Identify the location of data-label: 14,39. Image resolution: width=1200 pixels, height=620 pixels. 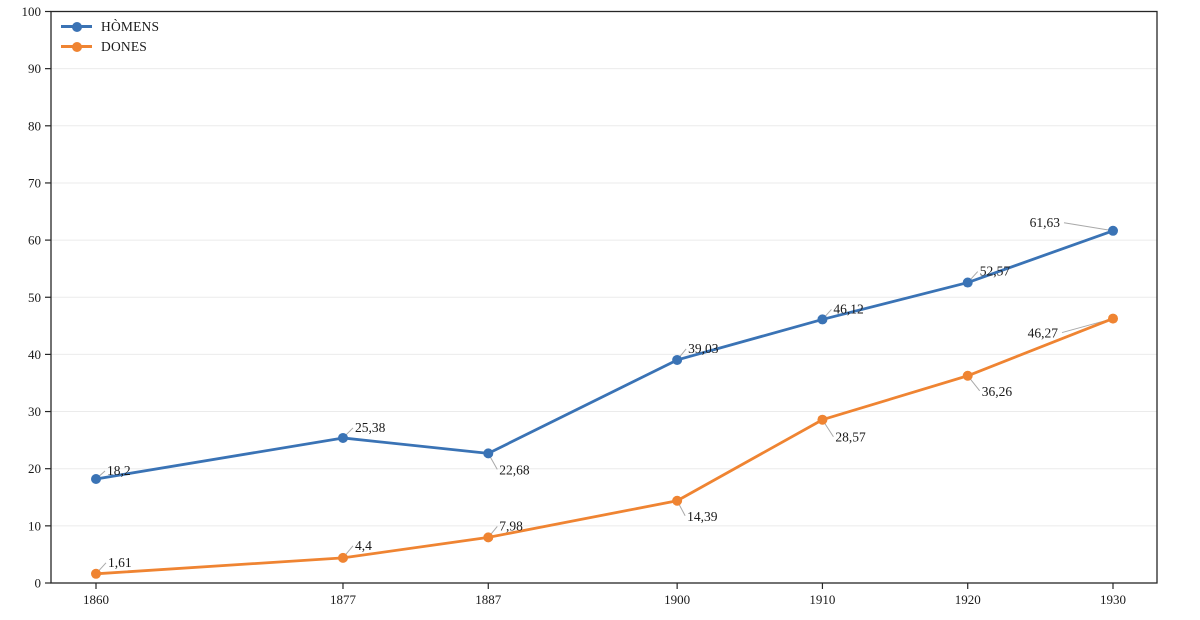
(702, 516).